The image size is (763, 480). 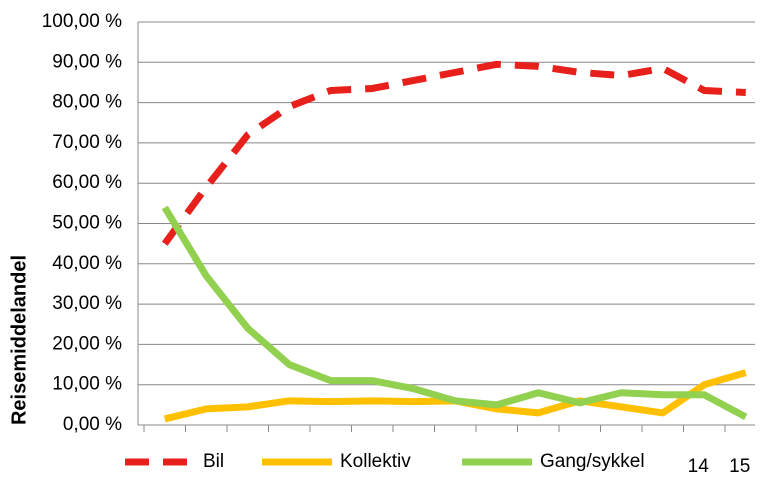 I want to click on x-tick-label: 15, so click(x=739, y=466).